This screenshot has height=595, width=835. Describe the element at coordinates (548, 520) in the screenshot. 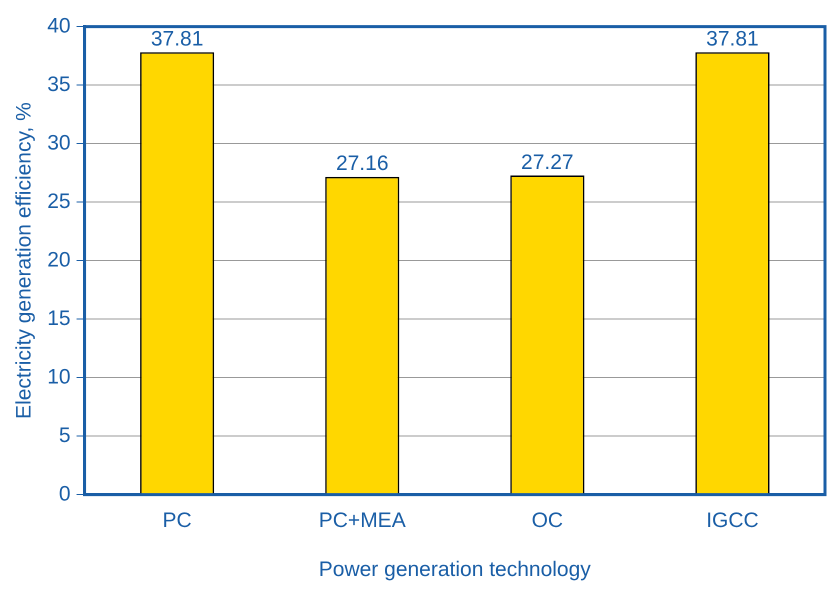

I see `x-tick-label: OC` at that location.